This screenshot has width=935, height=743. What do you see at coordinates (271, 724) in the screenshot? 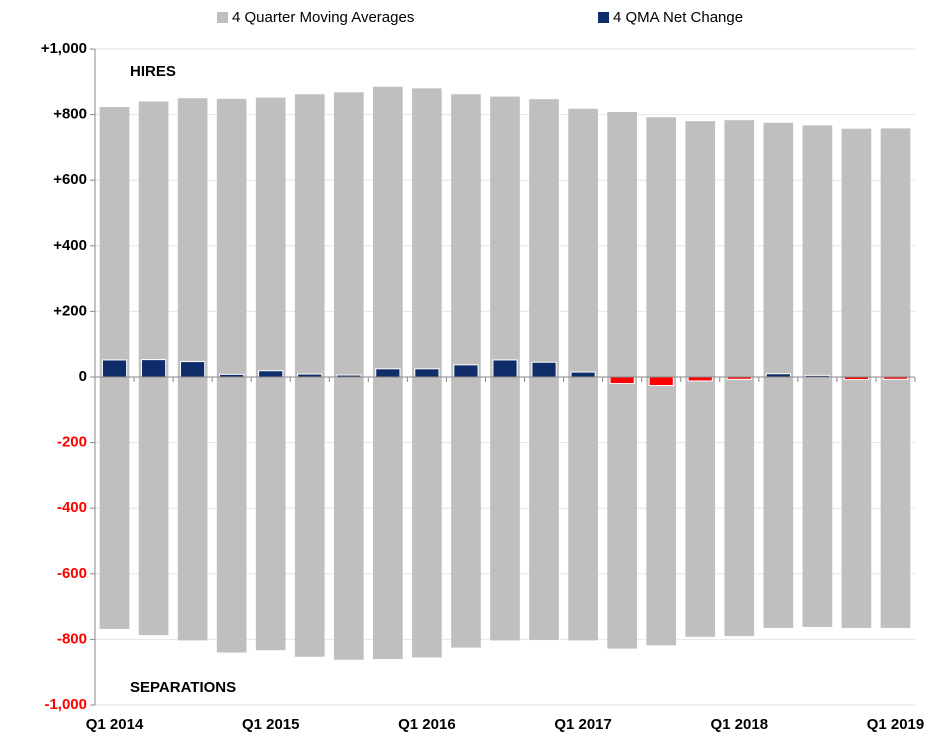
I see `x-tick-label: Q1 2015` at bounding box center [271, 724].